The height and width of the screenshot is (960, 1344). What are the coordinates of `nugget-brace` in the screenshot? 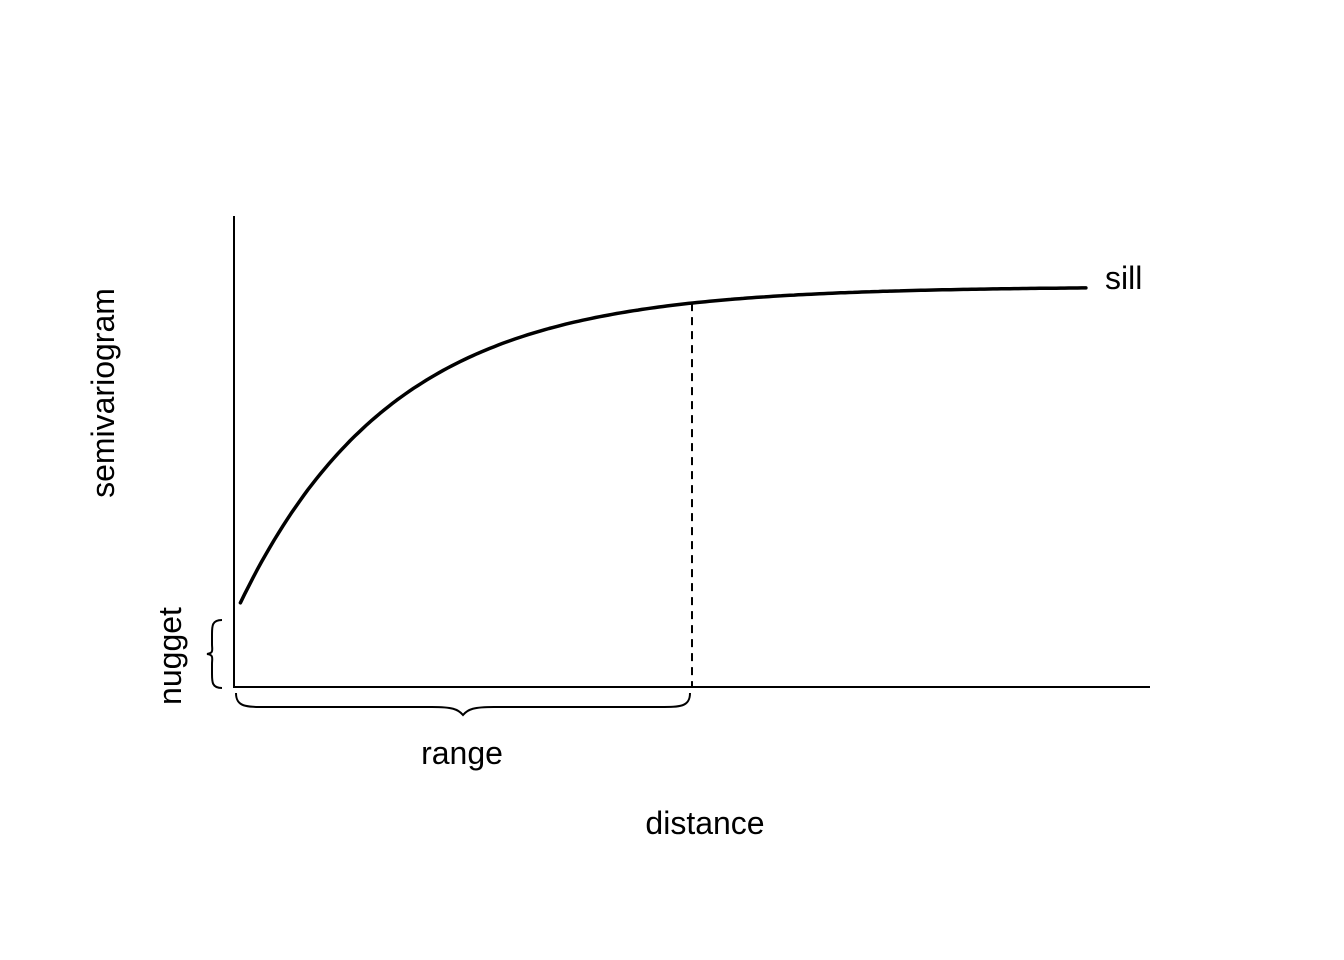 It's located at (214, 654).